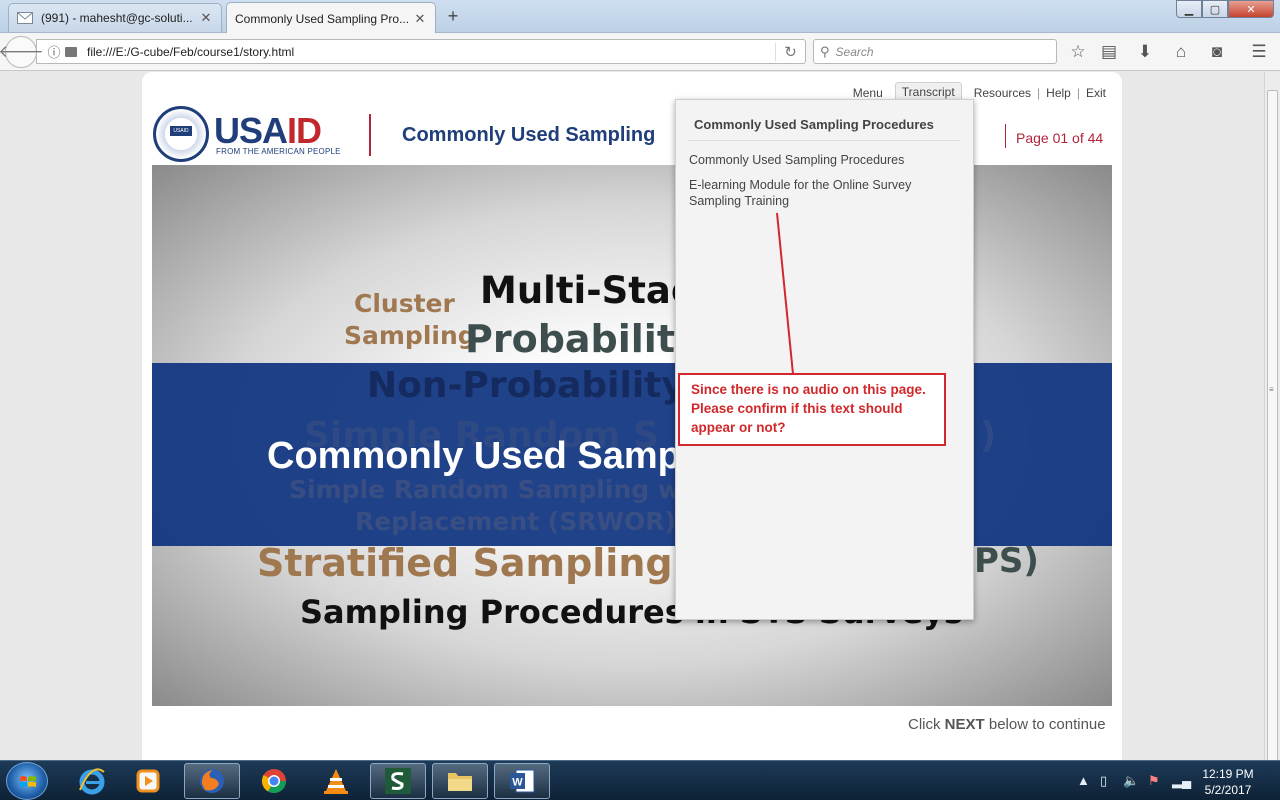  Describe the element at coordinates (1060, 138) in the screenshot. I see `page-indicator: Page 01 of 44` at that location.